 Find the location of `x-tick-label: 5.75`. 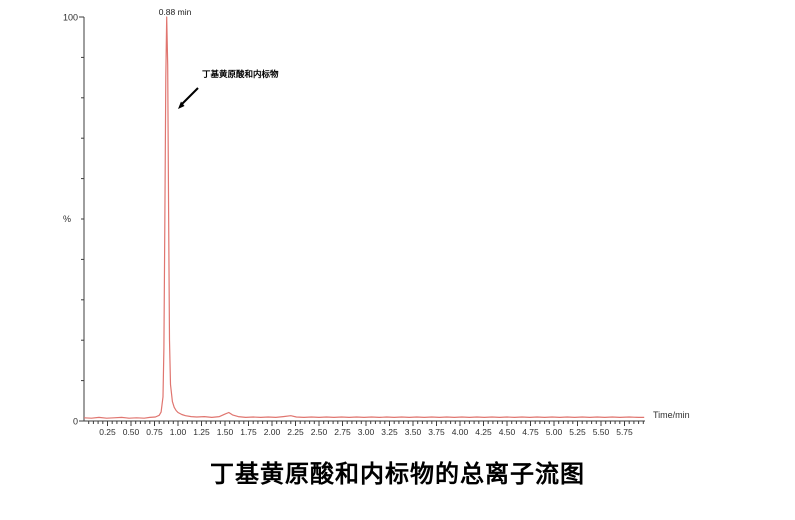

x-tick-label: 5.75 is located at coordinates (624, 432).